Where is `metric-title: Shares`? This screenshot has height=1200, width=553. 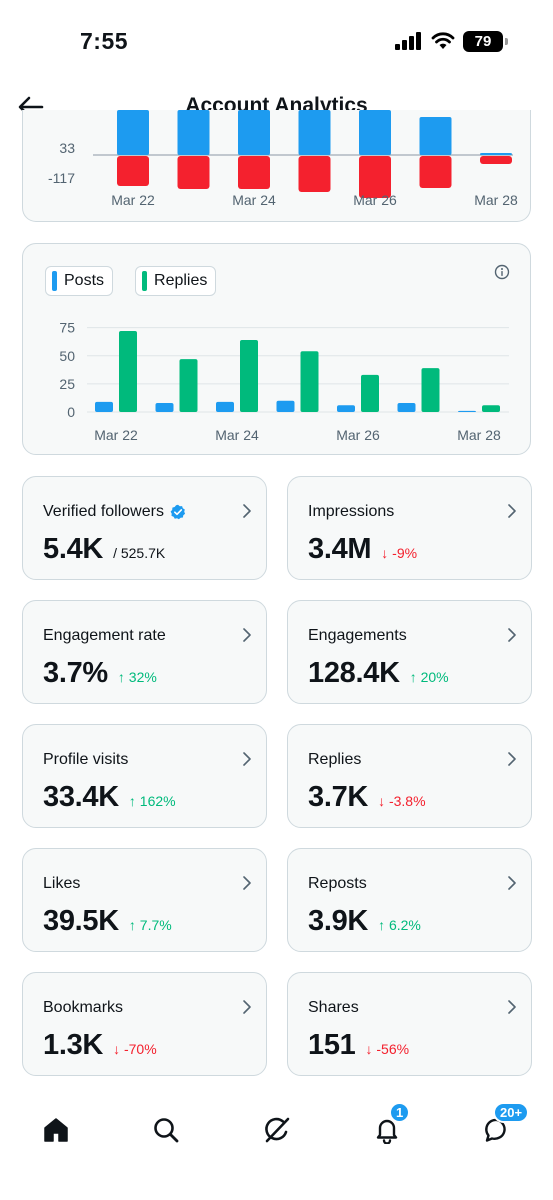
metric-title: Shares is located at coordinates (333, 1007).